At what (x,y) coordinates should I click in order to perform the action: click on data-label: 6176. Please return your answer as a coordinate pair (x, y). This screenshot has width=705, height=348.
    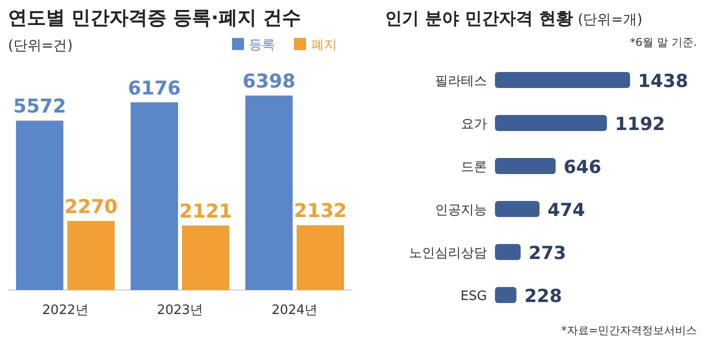
    Looking at the image, I should click on (154, 88).